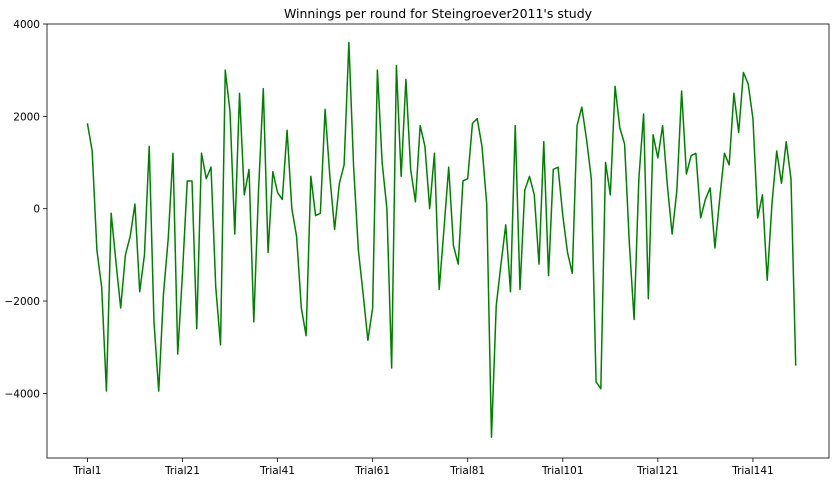 This screenshot has width=836, height=487. Describe the element at coordinates (657, 471) in the screenshot. I see `x-tick-label: Trial121` at that location.